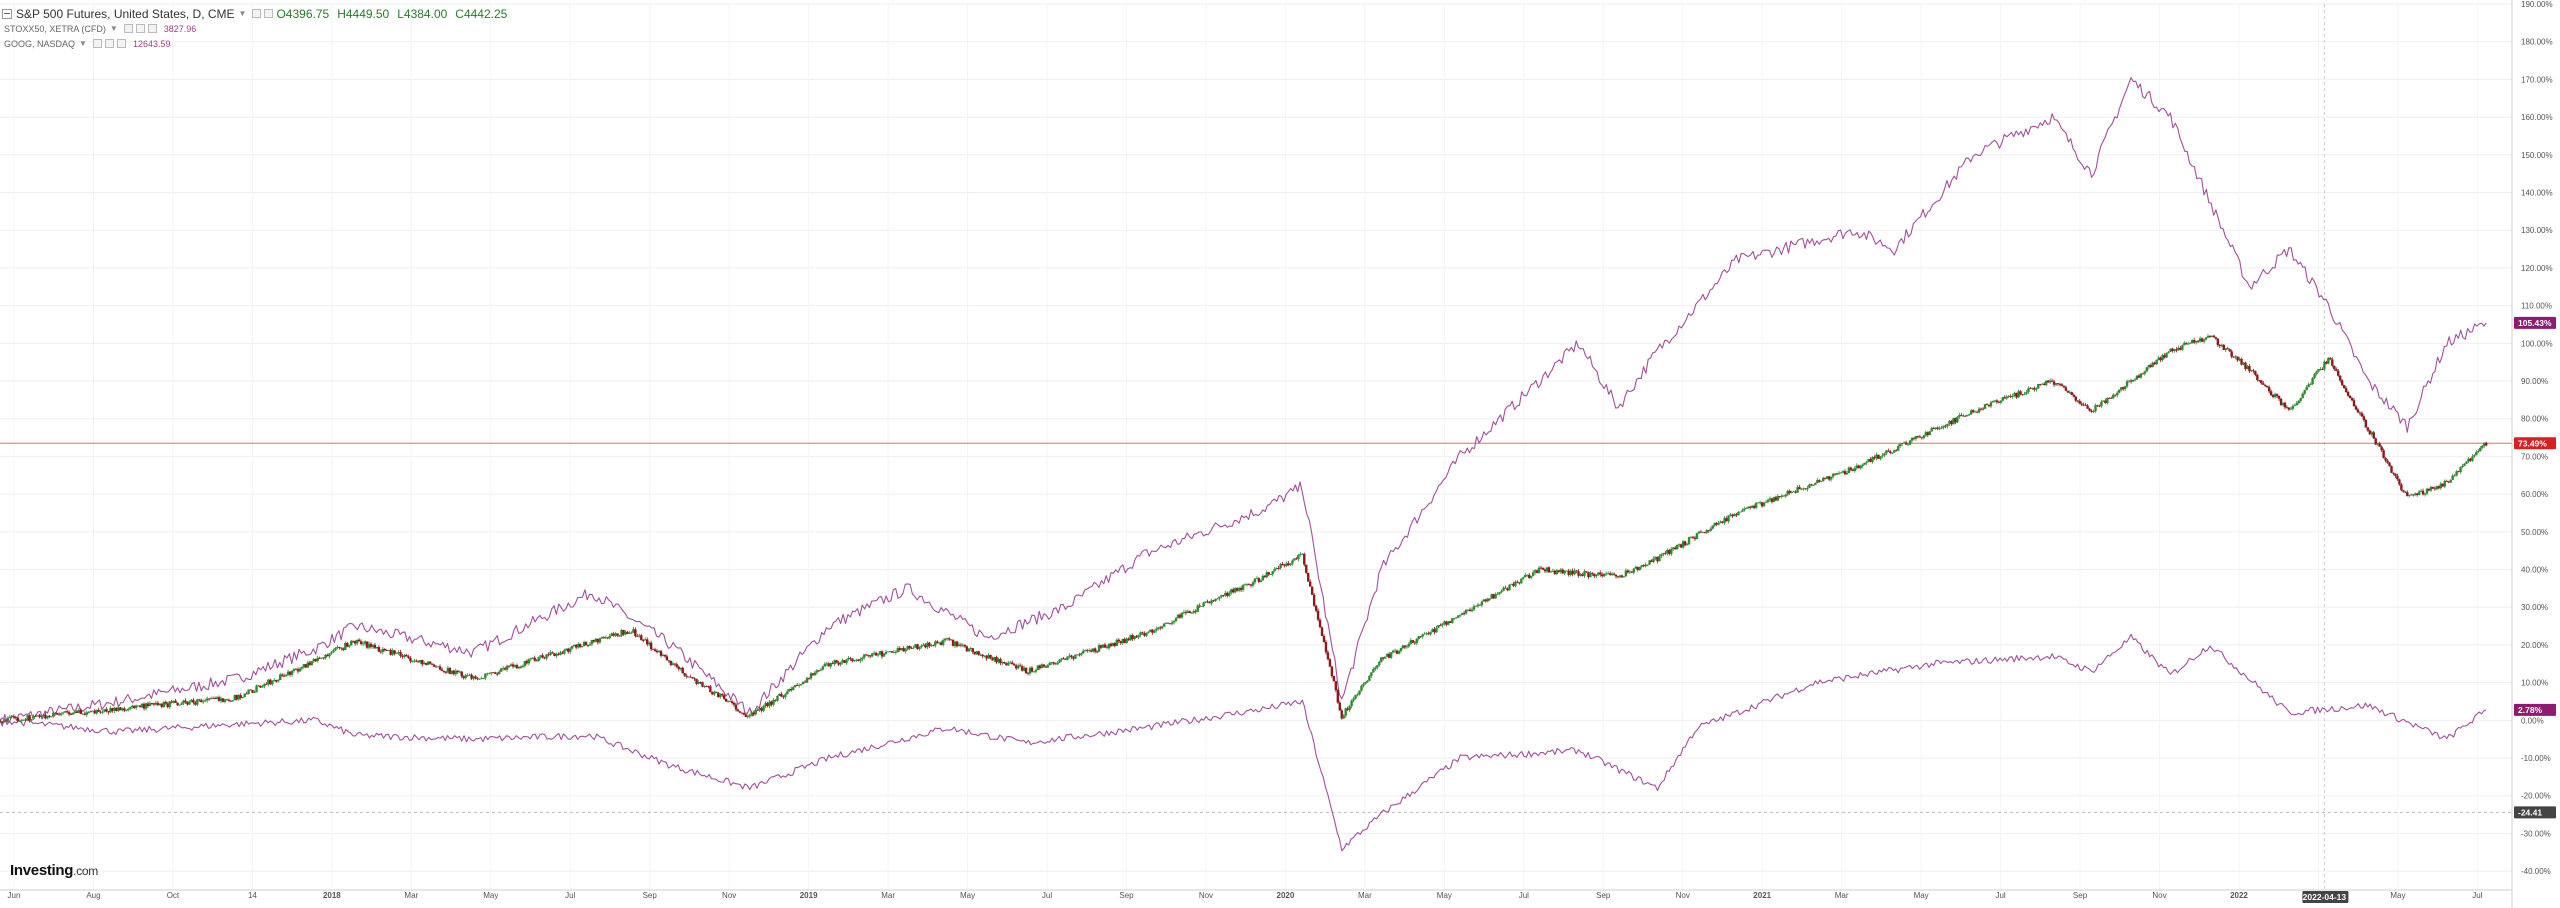 The width and height of the screenshot is (2560, 908). Describe the element at coordinates (173, 895) in the screenshot. I see `x-tick-label: Oct` at that location.